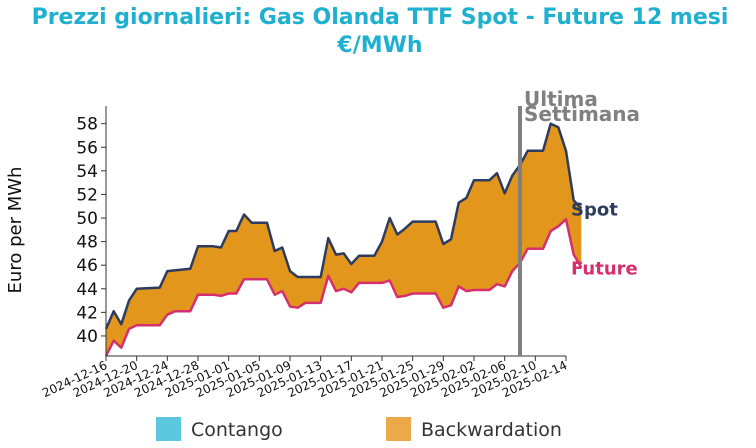  What do you see at coordinates (87, 266) in the screenshot?
I see `y-tick-label: 46` at bounding box center [87, 266].